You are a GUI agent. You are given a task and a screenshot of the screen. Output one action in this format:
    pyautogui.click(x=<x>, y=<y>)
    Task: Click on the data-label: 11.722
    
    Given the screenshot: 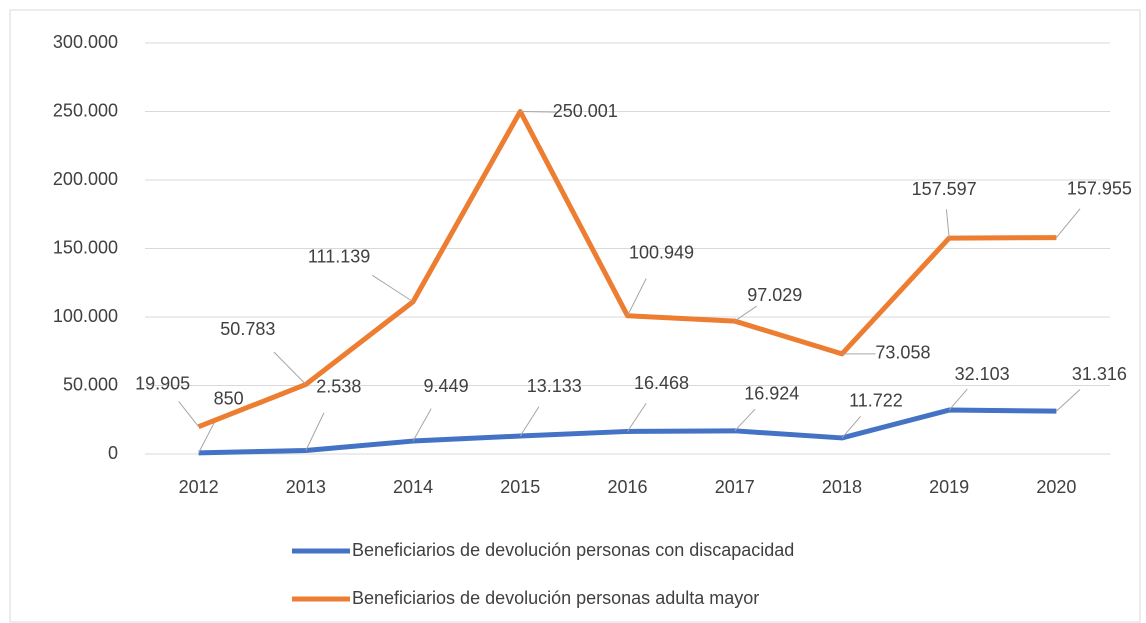 What is the action you would take?
    pyautogui.click(x=876, y=401)
    